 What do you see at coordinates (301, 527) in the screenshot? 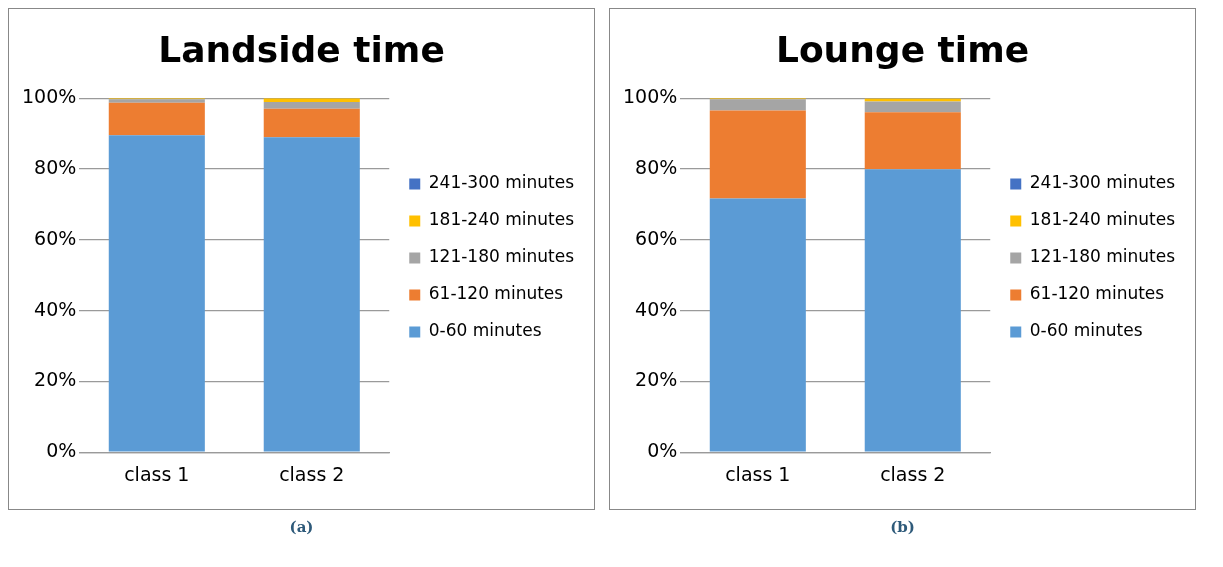
I see `text: (a)` at bounding box center [301, 527].